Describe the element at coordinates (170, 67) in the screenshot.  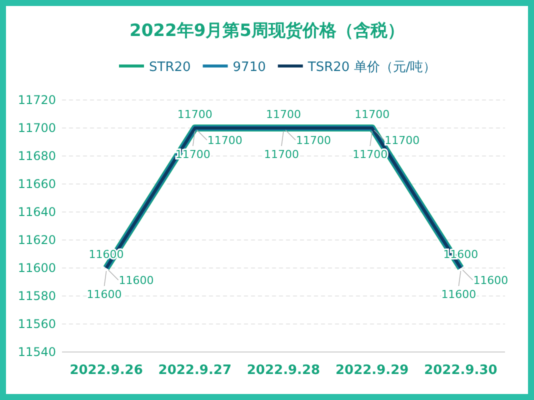
I see `legend-label: STR20` at that location.